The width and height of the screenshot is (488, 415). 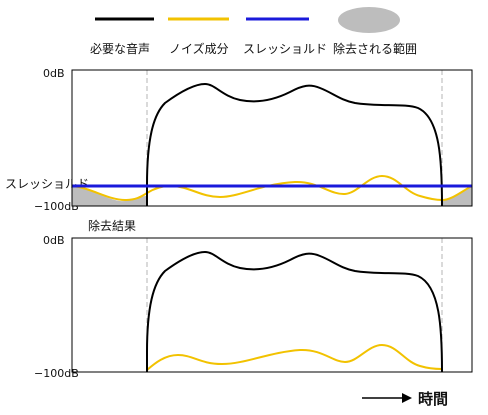 I want to click on top-y-top-label: 0dB, so click(x=54, y=73).